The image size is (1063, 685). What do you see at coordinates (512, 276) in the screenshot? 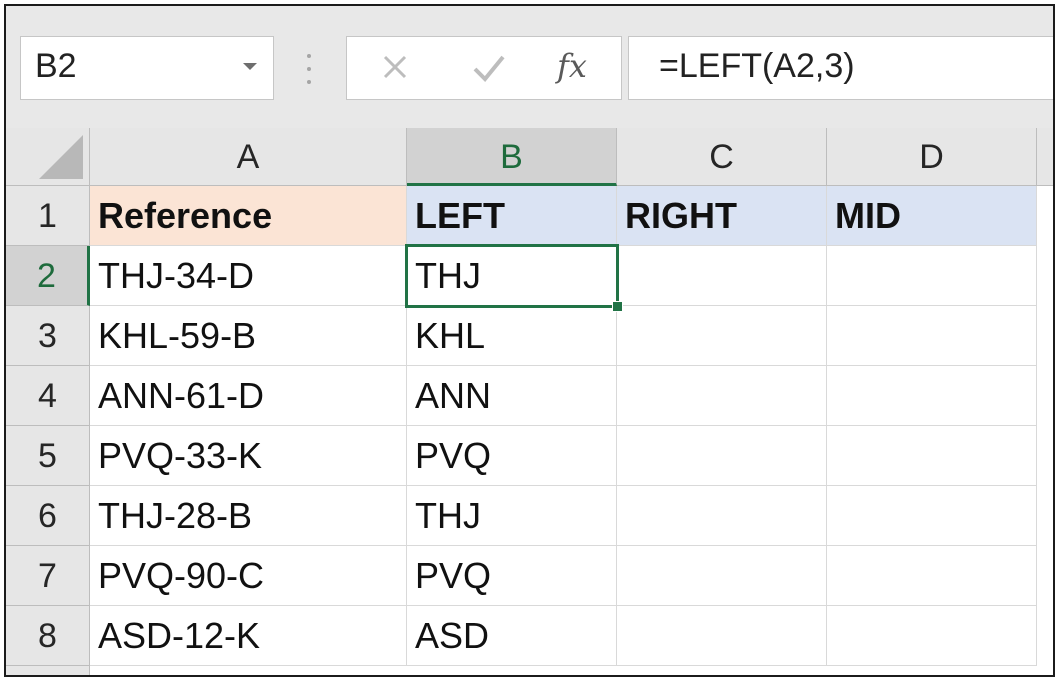
I see `cell-b2: THJ` at bounding box center [512, 276].